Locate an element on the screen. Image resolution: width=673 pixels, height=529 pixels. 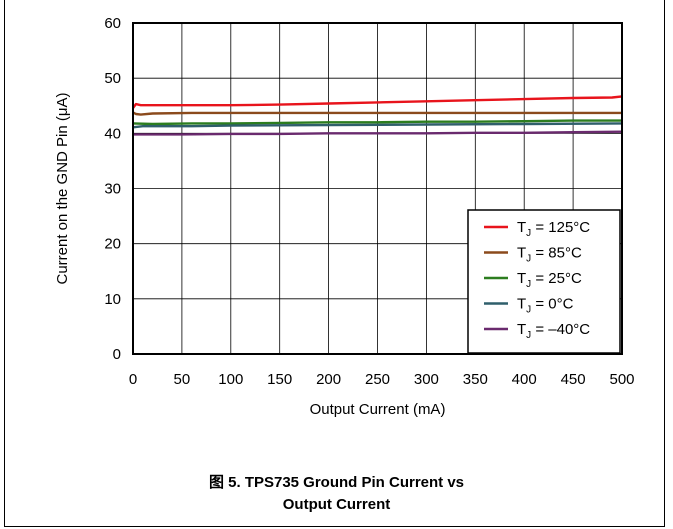
caption-line-2: Output Current is located at coordinates (336, 504).